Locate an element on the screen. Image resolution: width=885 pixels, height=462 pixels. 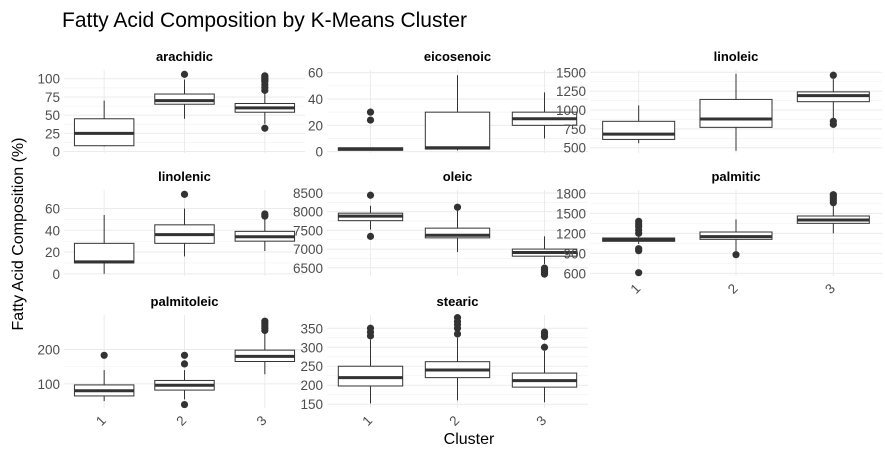
facet-label: stearic is located at coordinates (458, 301).